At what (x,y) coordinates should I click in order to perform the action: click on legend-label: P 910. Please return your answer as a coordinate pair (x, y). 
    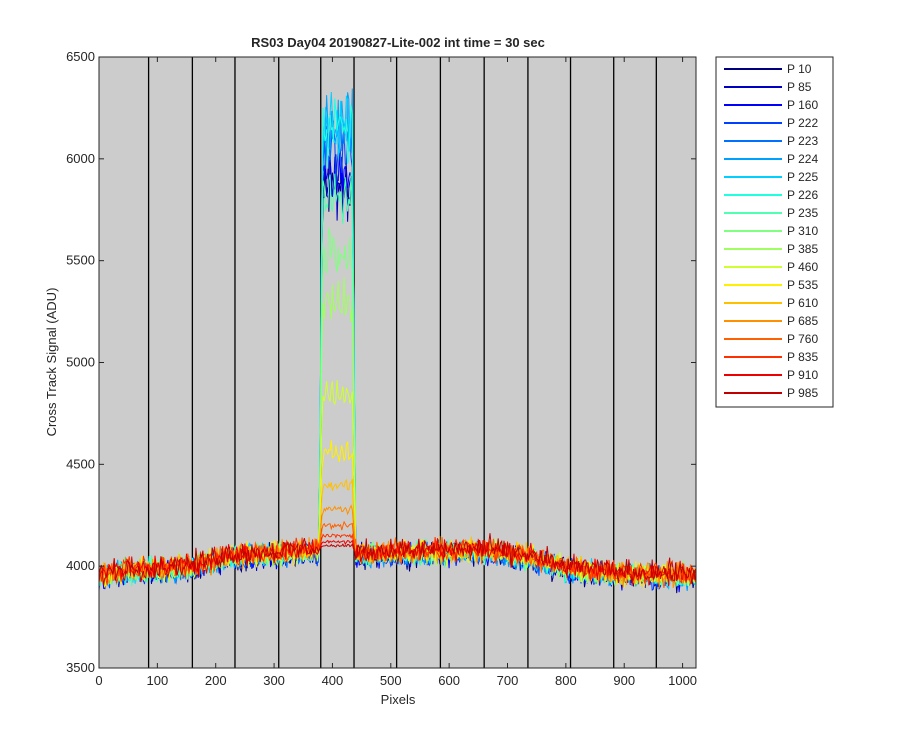
    Looking at the image, I should click on (802, 375).